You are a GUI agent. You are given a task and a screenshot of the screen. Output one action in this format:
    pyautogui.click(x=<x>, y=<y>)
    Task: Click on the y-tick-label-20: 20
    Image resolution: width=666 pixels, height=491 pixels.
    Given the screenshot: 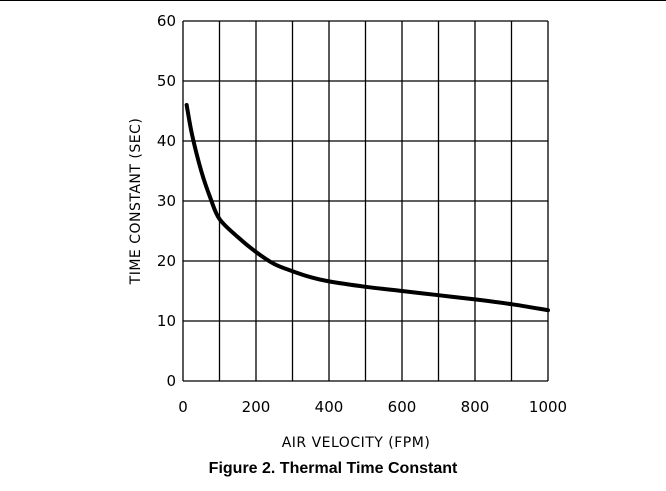 What is the action you would take?
    pyautogui.click(x=166, y=261)
    